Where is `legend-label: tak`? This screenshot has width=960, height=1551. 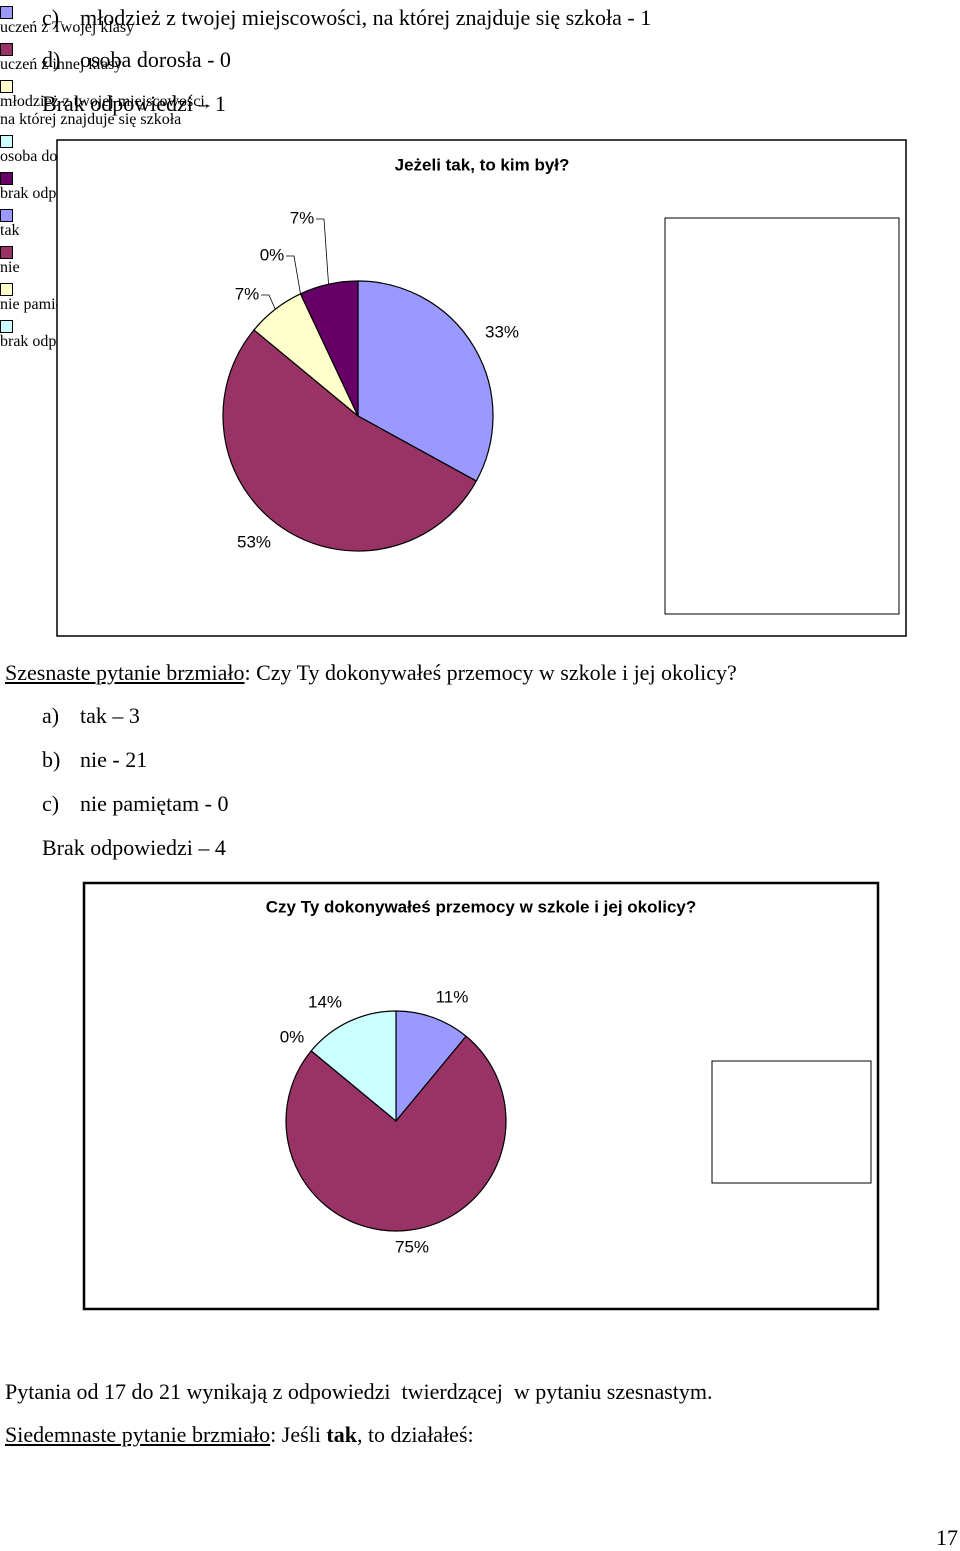
legend-label: tak is located at coordinates (10, 230).